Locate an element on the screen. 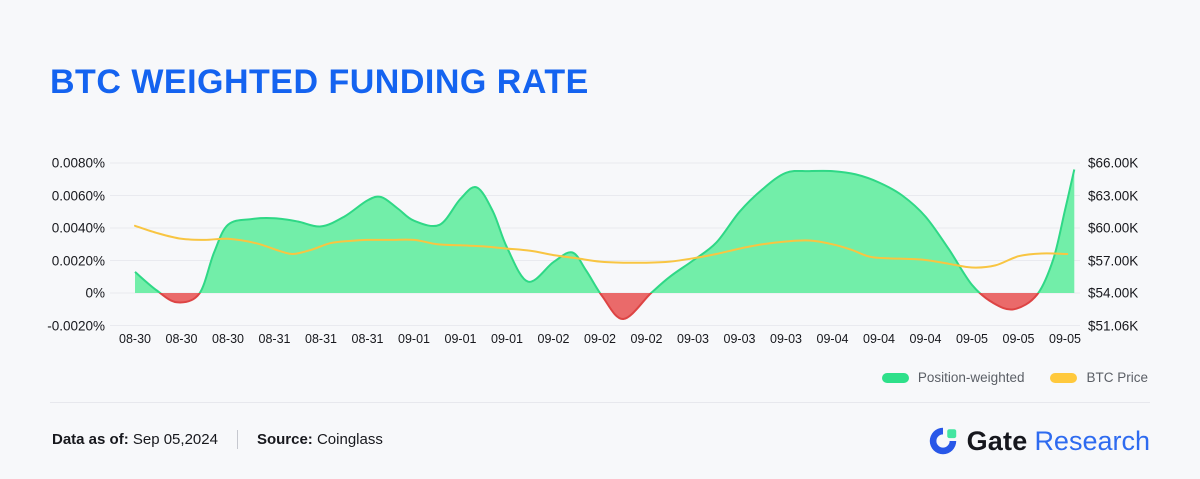 The height and width of the screenshot is (479, 1200). left-axis-tick: 0.0020% is located at coordinates (78, 260).